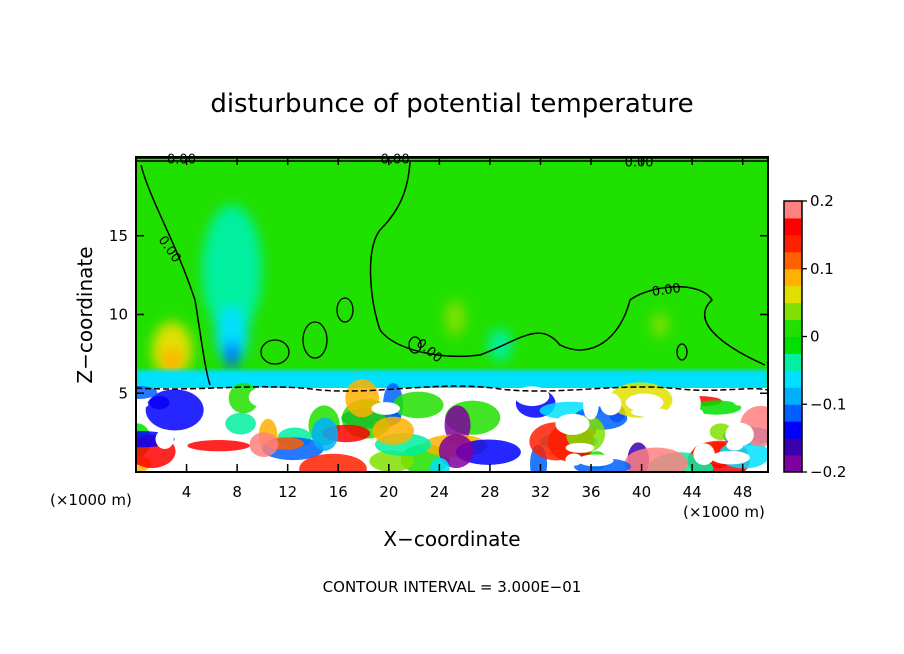 The height and width of the screenshot is (654, 904). What do you see at coordinates (641, 492) in the screenshot?
I see `x-tick-label: 40` at bounding box center [641, 492].